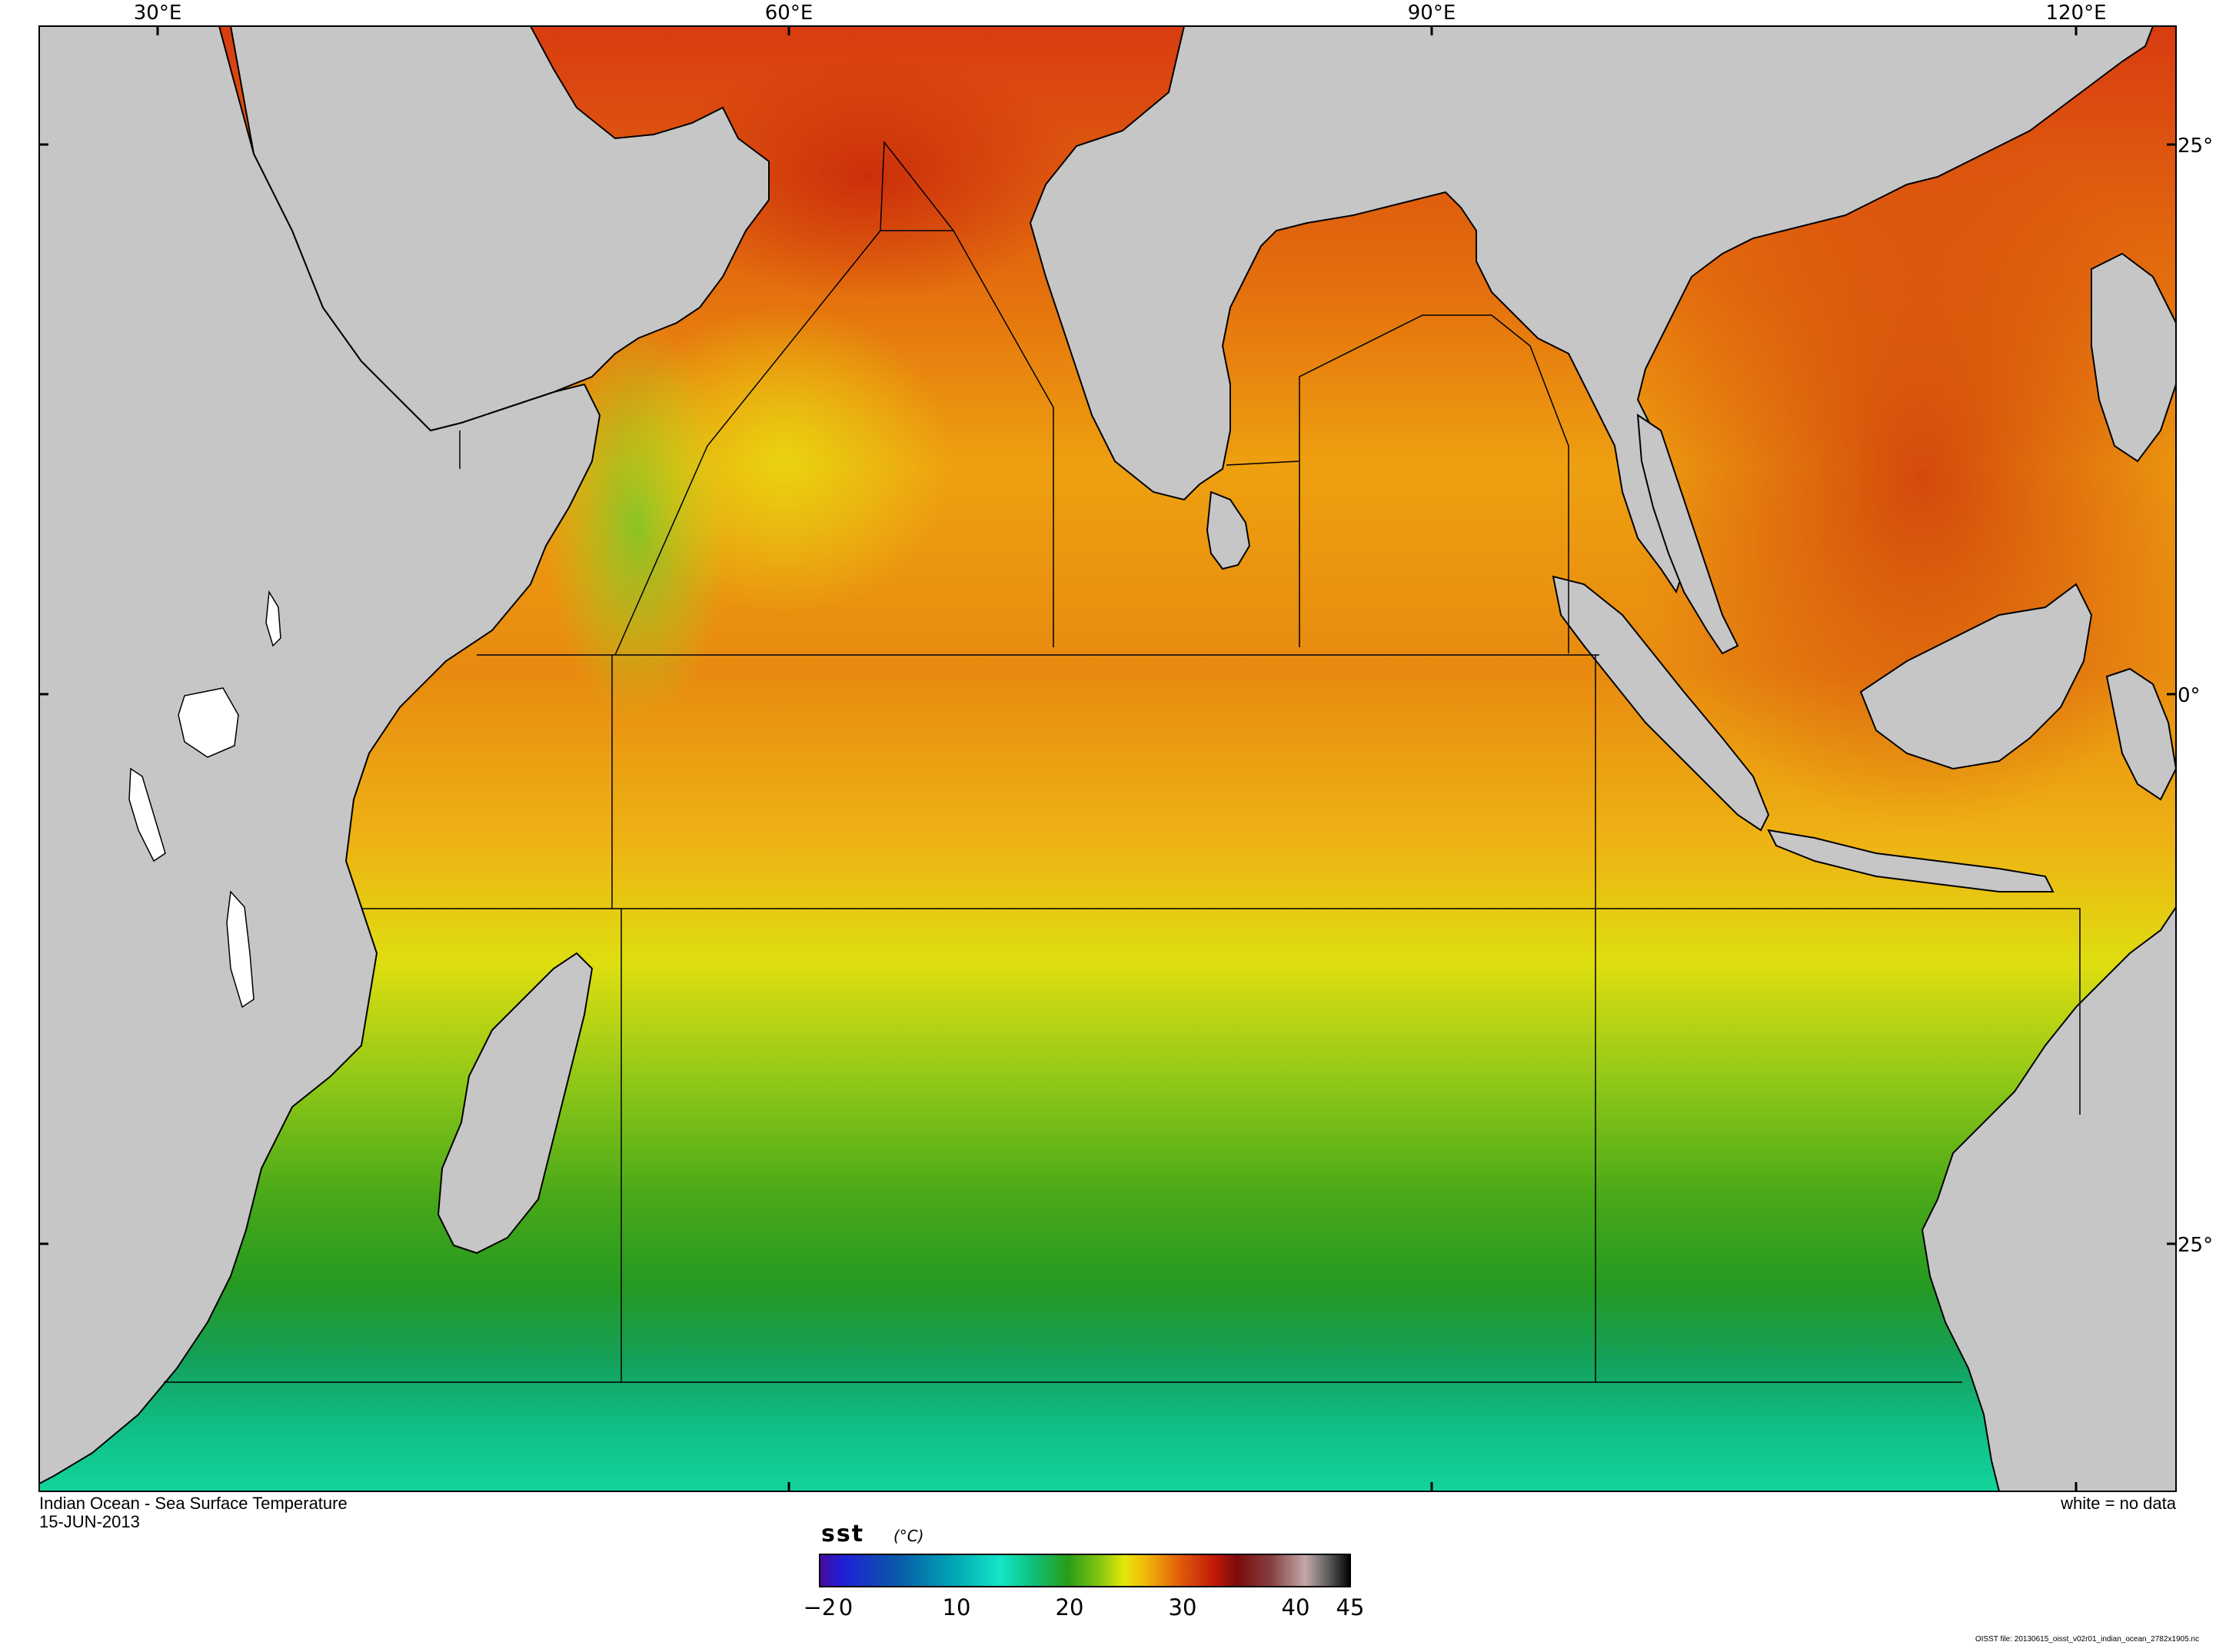 Image resolution: width=2216 pixels, height=1652 pixels. I want to click on lat-label-25n: 25°, so click(2196, 147).